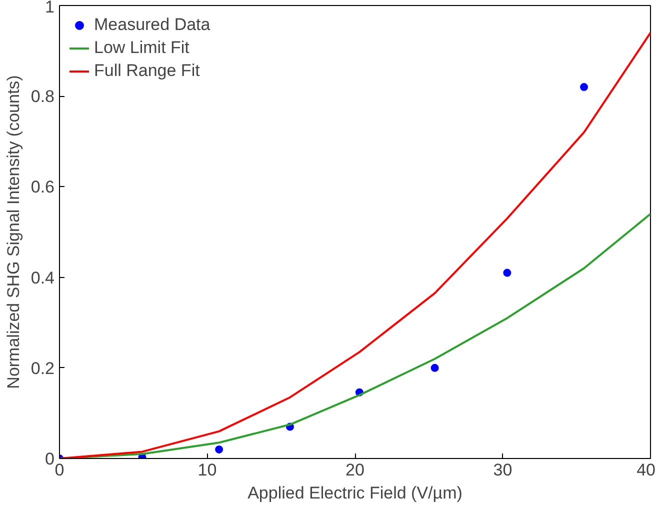  I want to click on y-tick-label: 0.4, so click(42, 278).